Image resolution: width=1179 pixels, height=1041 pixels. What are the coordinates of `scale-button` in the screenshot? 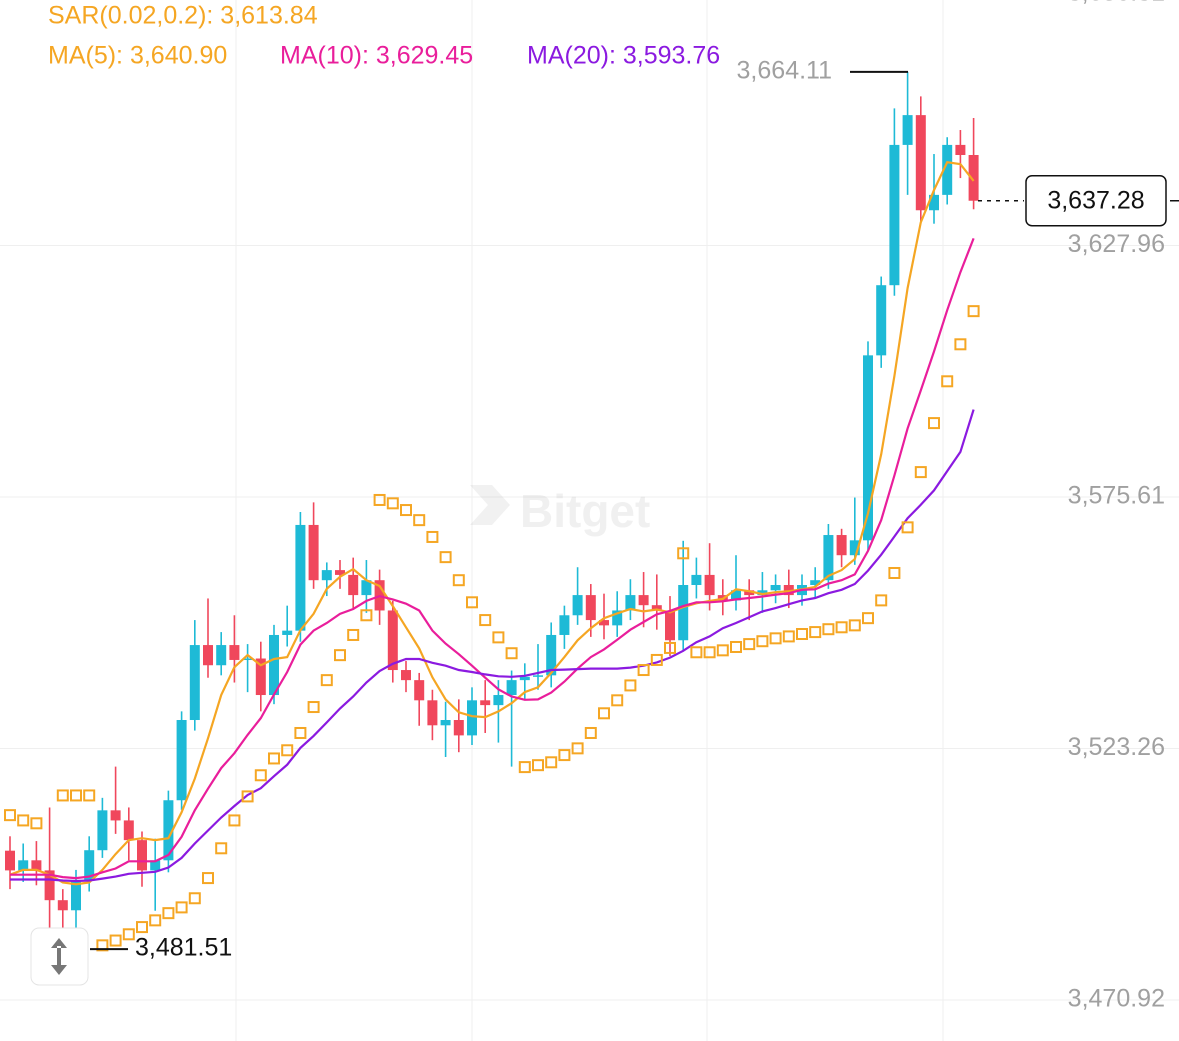 It's located at (59, 956).